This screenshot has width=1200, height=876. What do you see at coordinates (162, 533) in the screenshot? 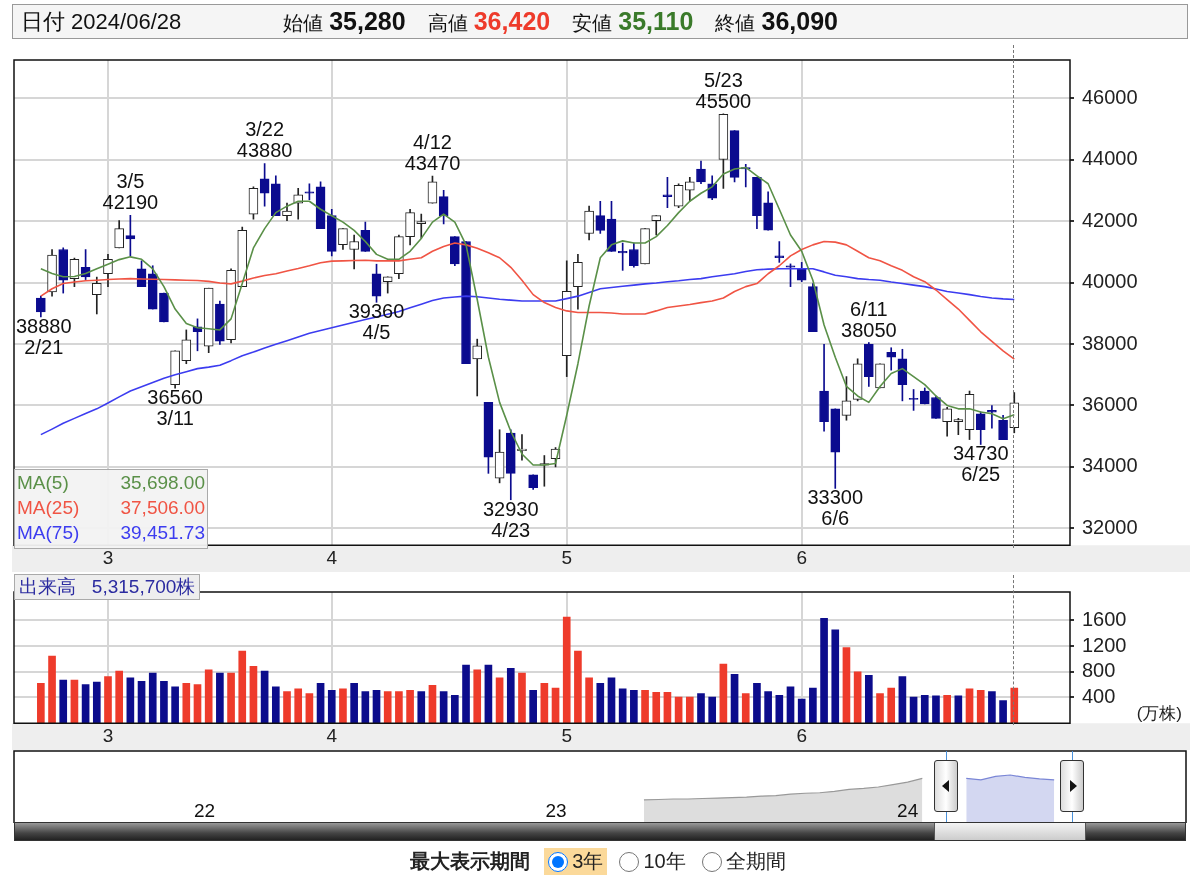
I see `annotation: 39,451.73` at bounding box center [162, 533].